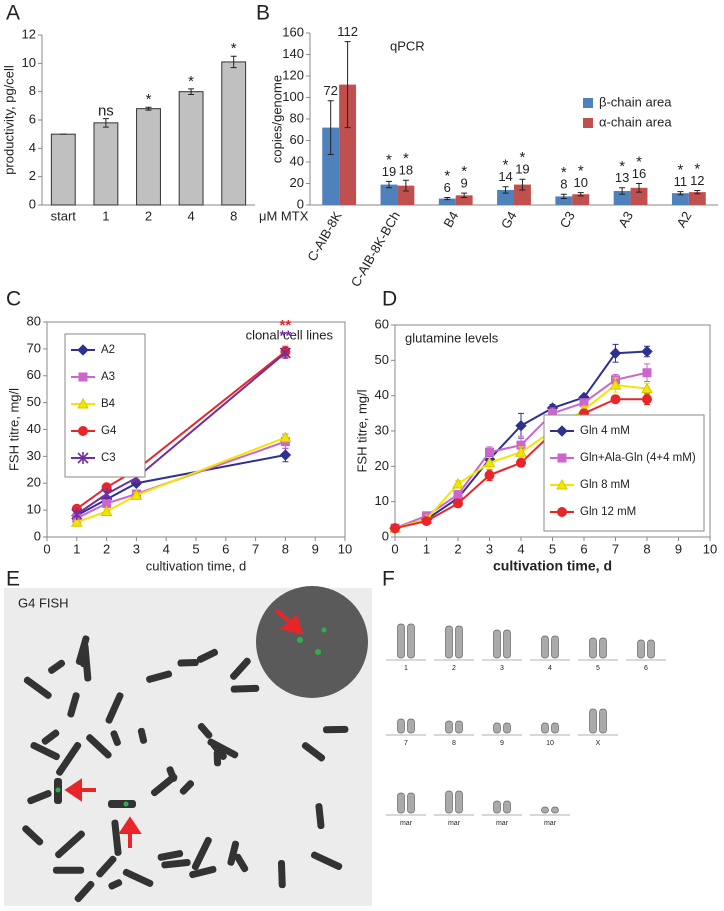  I want to click on karyo-label: 5, so click(598, 668).